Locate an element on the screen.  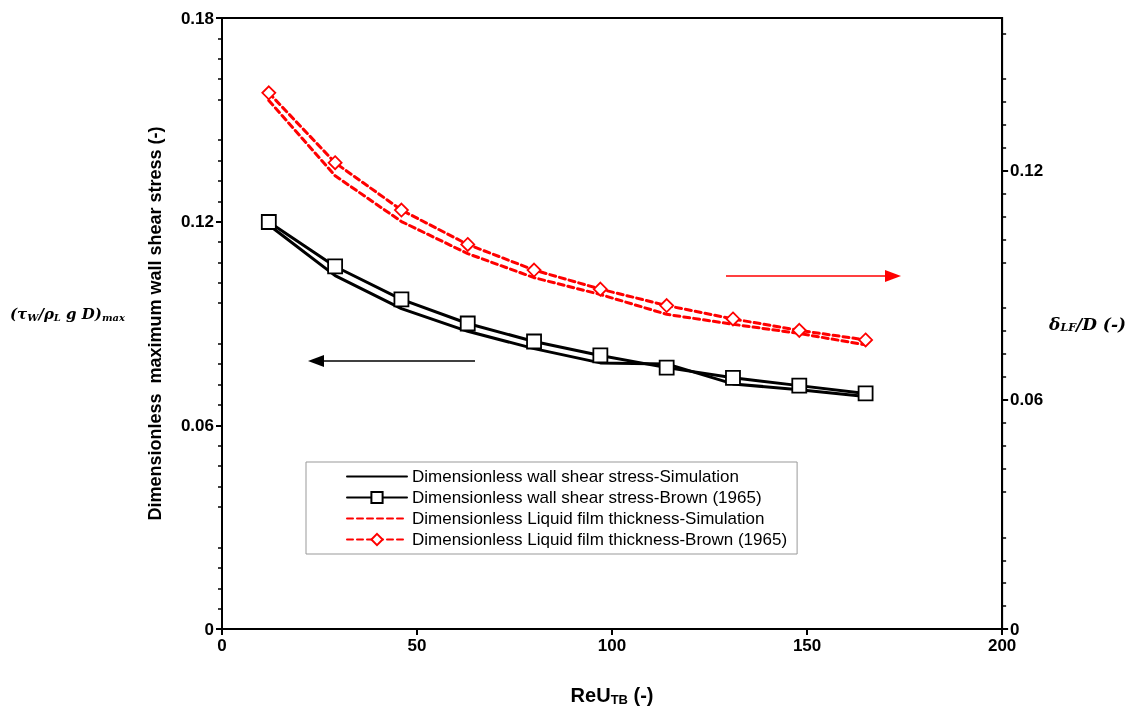
y-tick-label: 0.12 is located at coordinates (197, 222).